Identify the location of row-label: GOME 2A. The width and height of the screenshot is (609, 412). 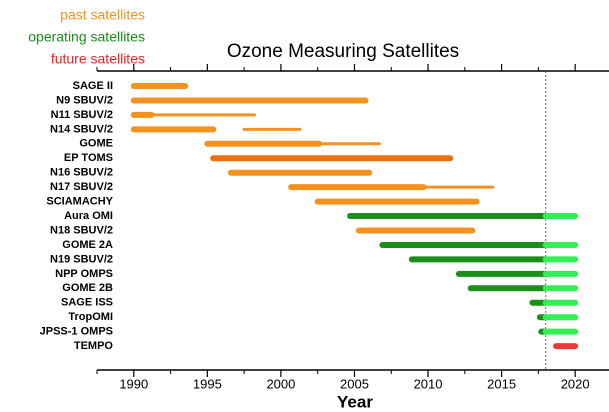
(87, 245).